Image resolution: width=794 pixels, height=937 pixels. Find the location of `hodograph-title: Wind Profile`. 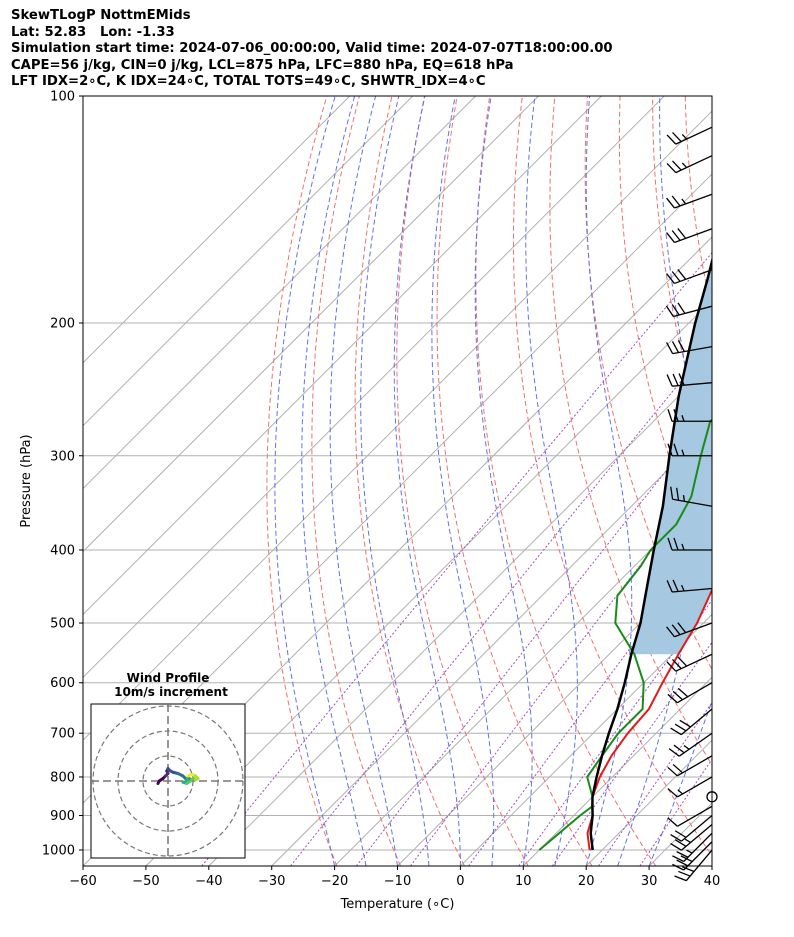

hodograph-title: Wind Profile is located at coordinates (168, 678).